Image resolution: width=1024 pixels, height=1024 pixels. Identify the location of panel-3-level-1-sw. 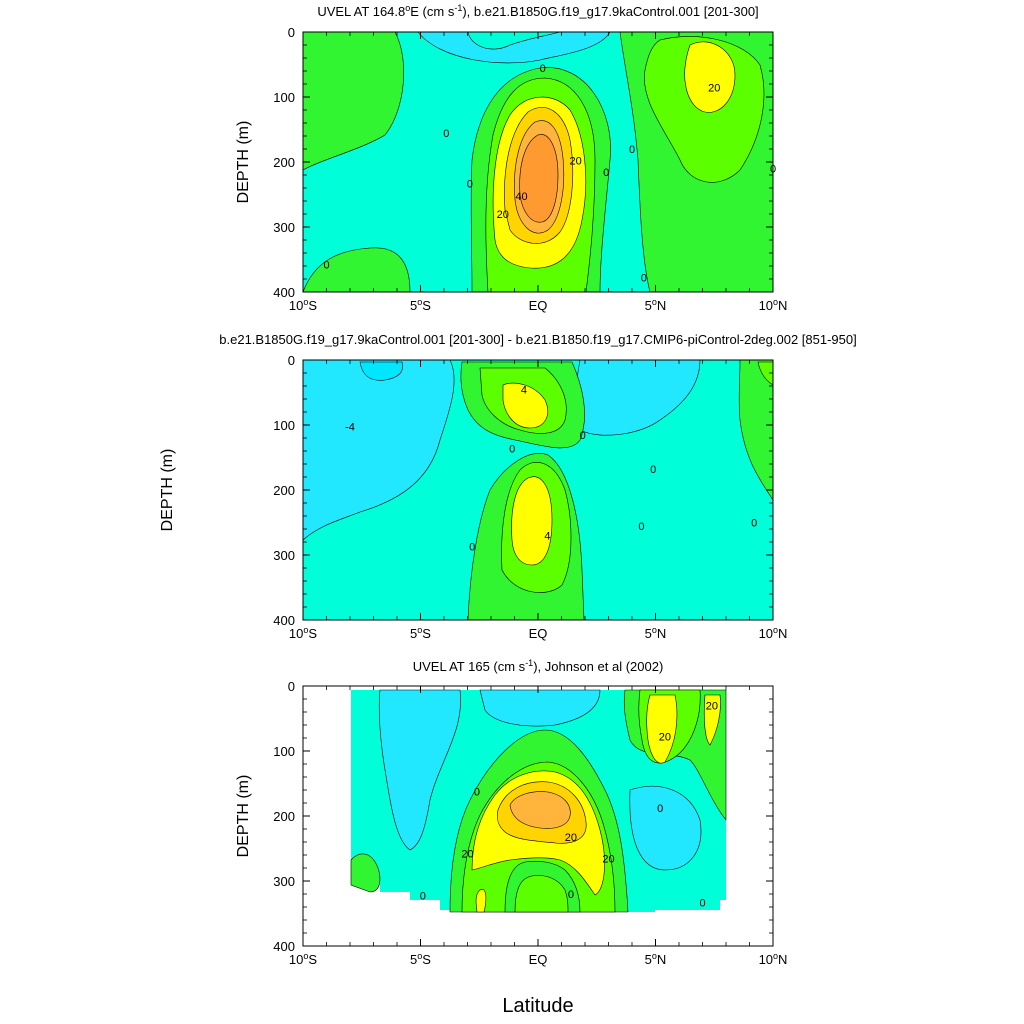
(365, 873).